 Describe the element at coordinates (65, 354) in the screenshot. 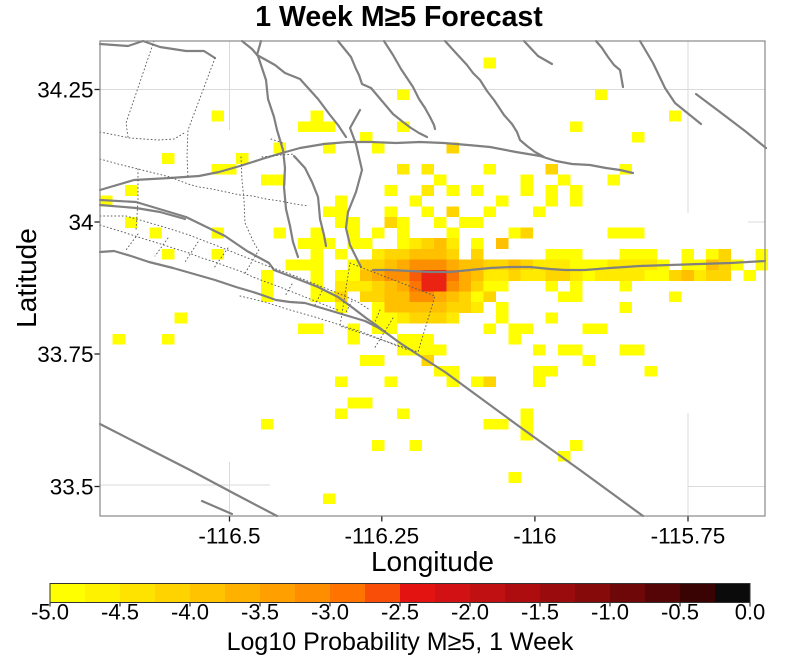

I see `svg-text: 33.75` at that location.